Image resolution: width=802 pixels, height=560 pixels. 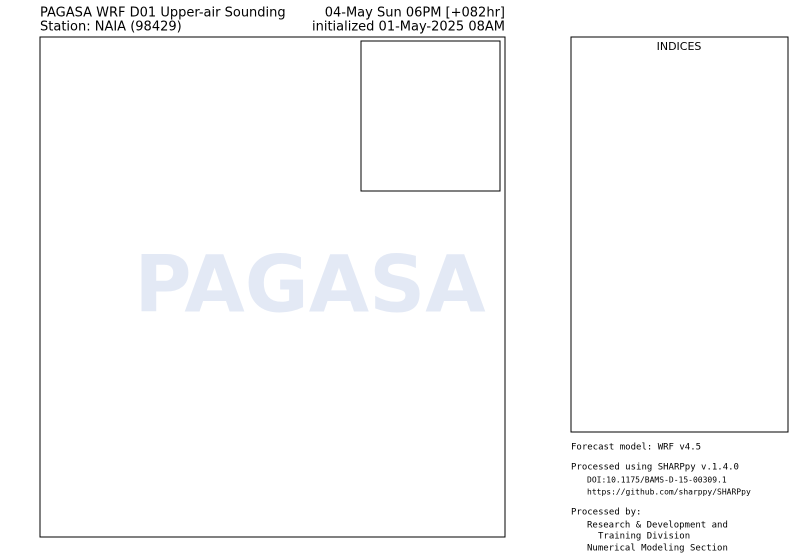 I want to click on footer-text: Research & Development and, so click(x=657, y=526).